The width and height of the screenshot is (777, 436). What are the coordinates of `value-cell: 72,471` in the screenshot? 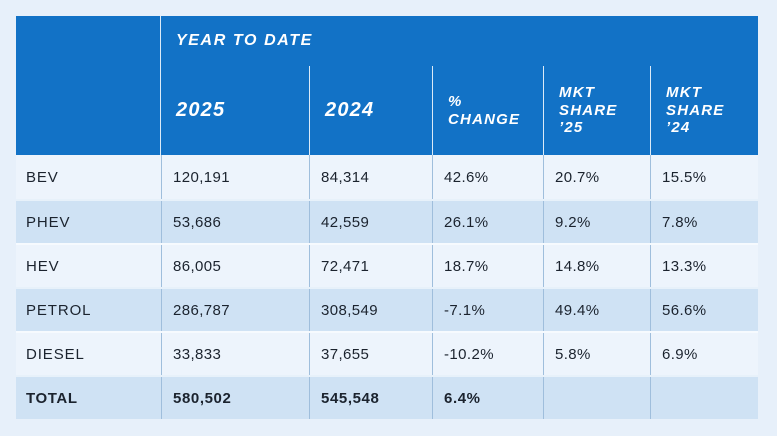 It's located at (370, 266).